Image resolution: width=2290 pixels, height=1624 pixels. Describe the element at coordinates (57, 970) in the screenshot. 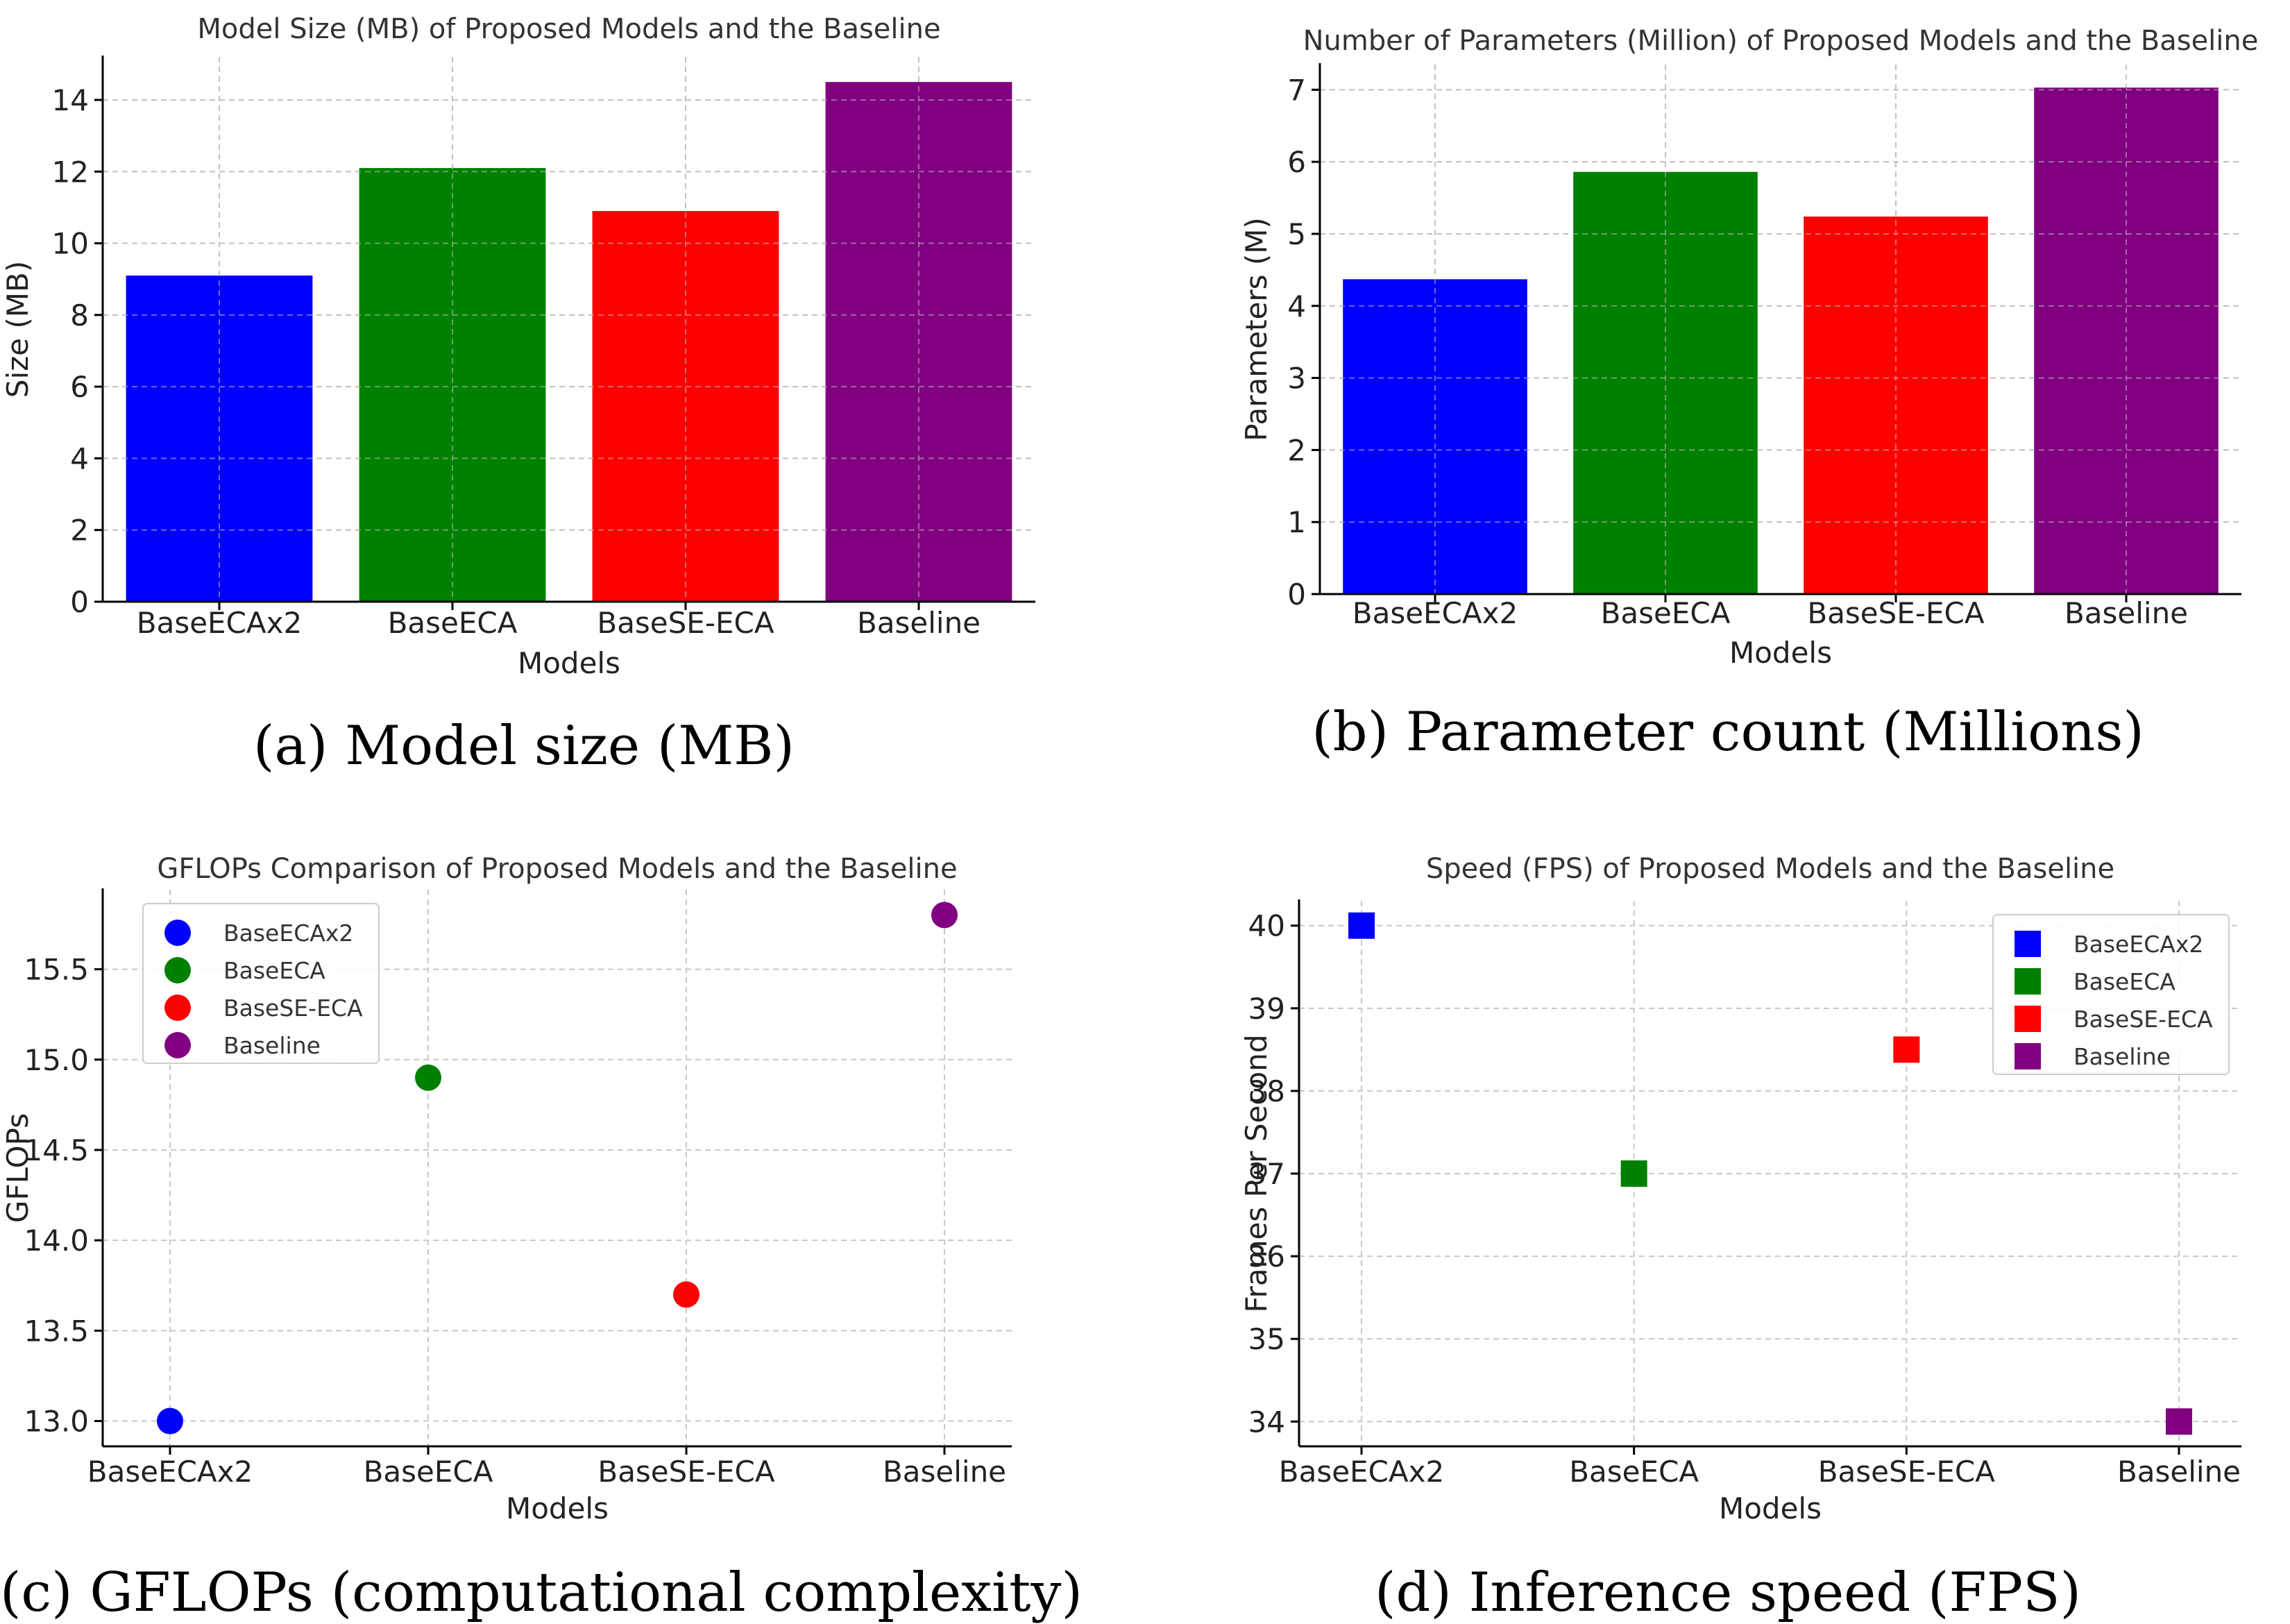

I see `y-tick-label: 15.5` at that location.